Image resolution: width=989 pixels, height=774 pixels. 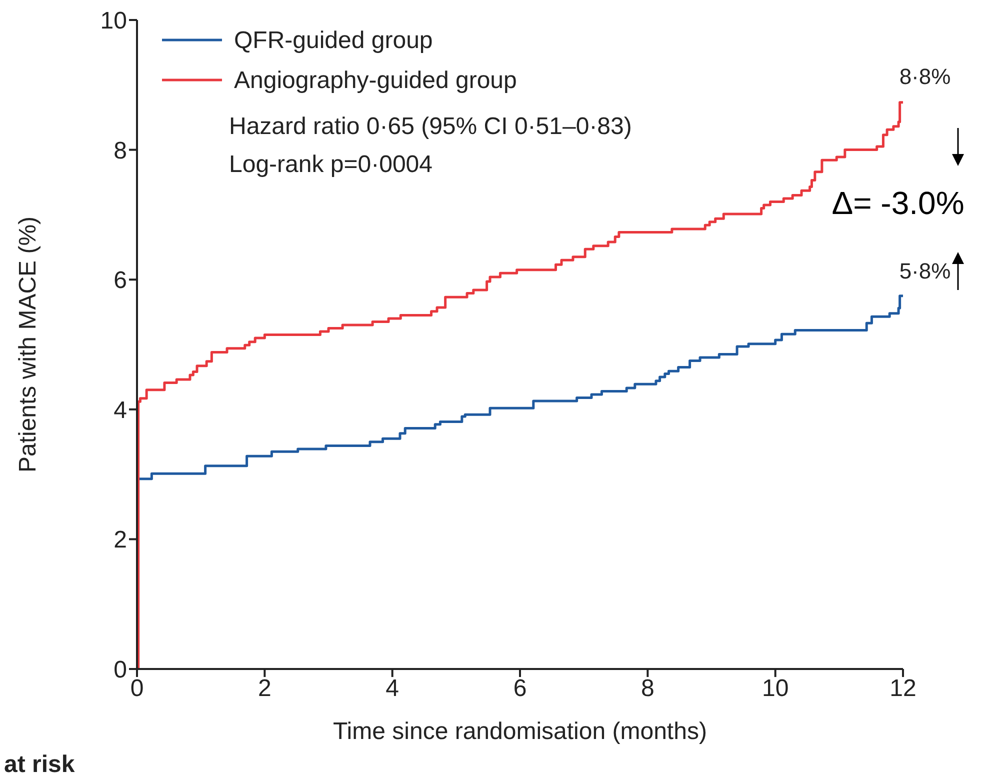 I want to click on y-tick-label: 6, so click(x=120, y=280).